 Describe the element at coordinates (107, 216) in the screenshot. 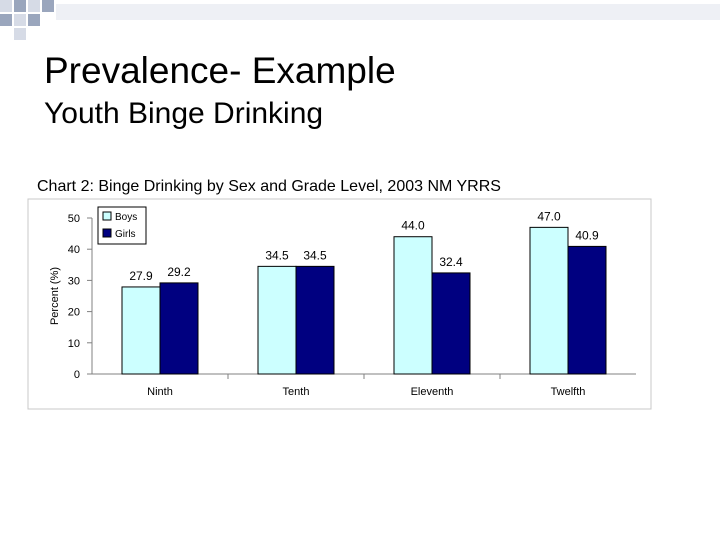

I see `legend-swatch-boys` at that location.